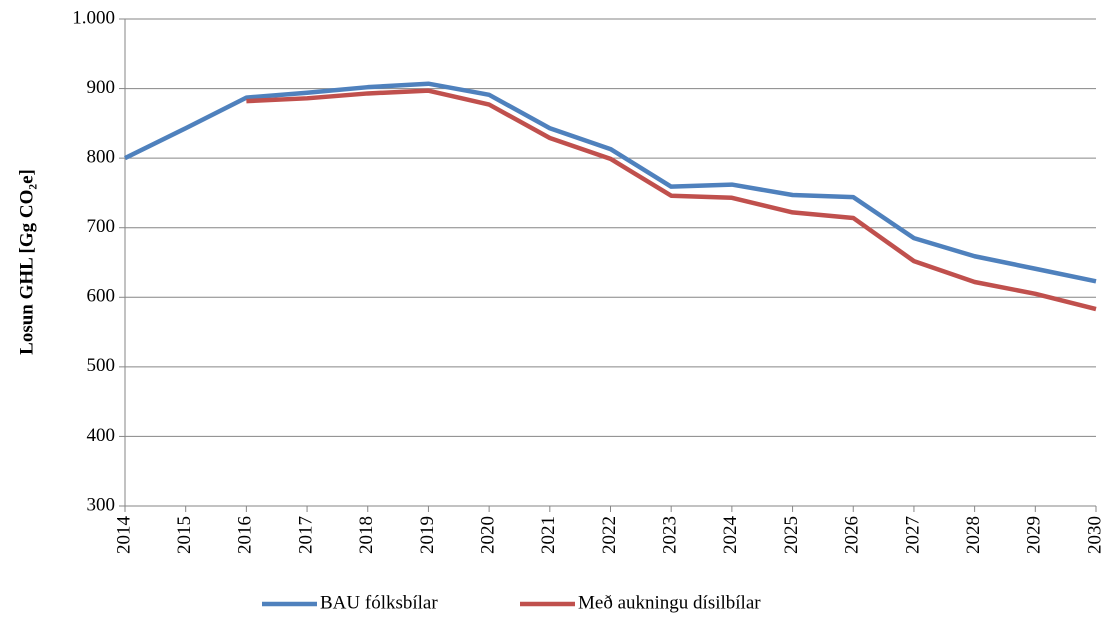 The image size is (1109, 630). Describe the element at coordinates (123, 535) in the screenshot. I see `x-tick-label: 2014` at that location.